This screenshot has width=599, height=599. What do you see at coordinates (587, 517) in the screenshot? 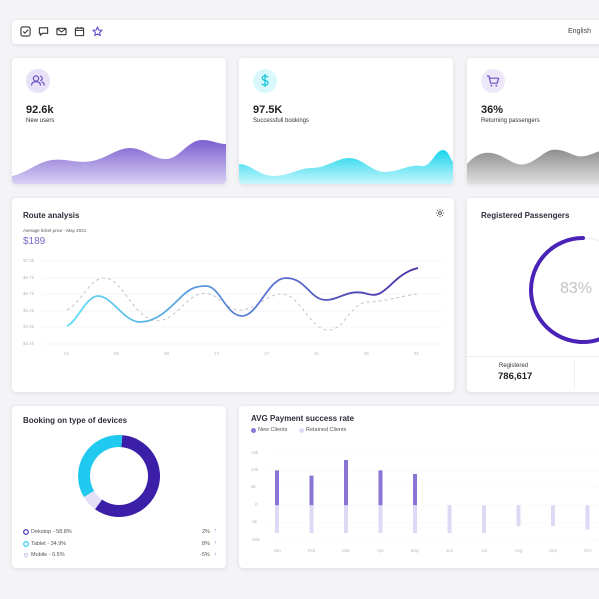
I see `bar-retained-oct` at bounding box center [587, 517].